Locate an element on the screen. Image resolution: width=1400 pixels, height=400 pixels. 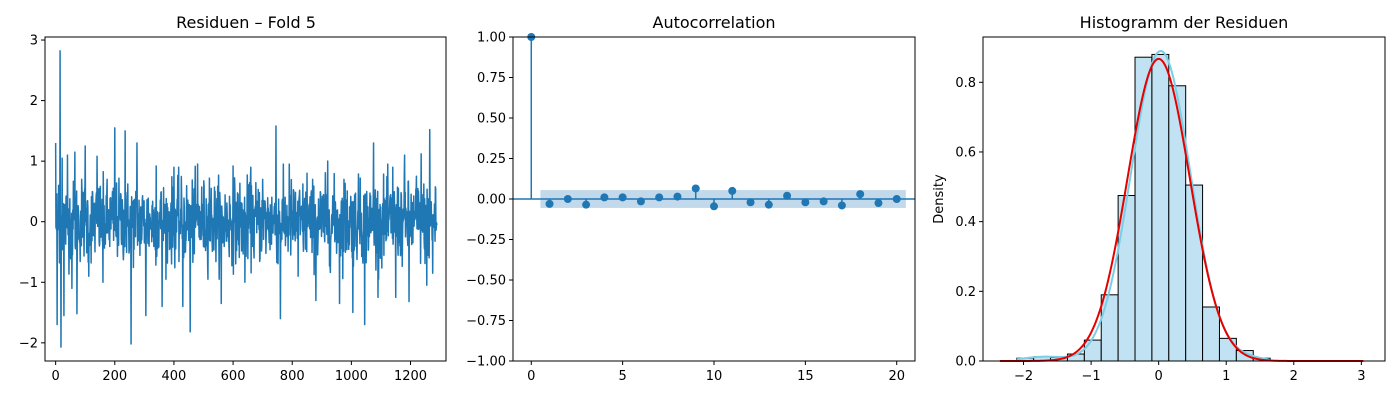
histogram-y-axis-label: Density is located at coordinates (939, 199).